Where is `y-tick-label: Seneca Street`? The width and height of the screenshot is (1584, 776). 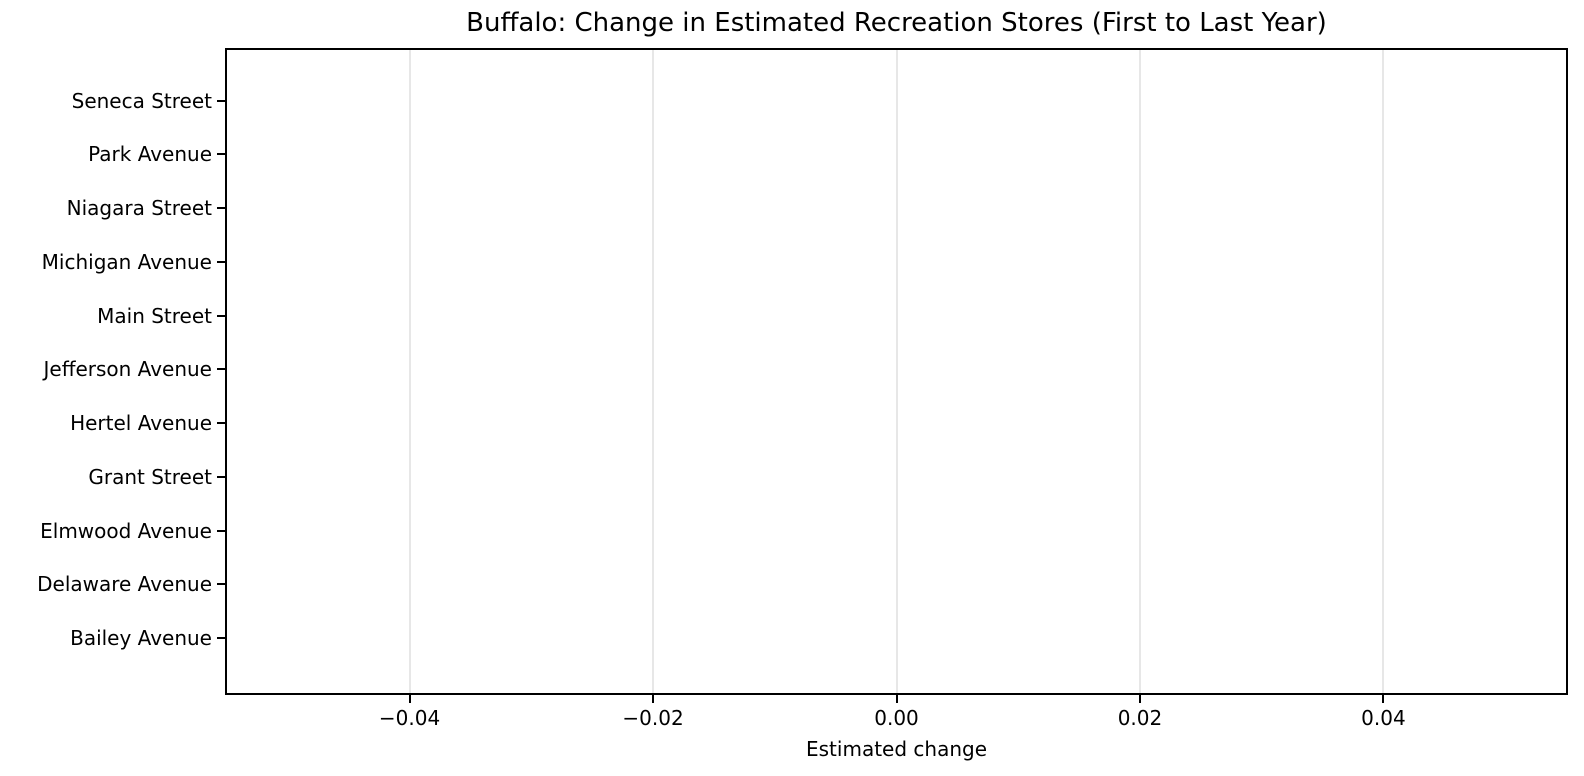
y-tick-label: Seneca Street is located at coordinates (141, 100).